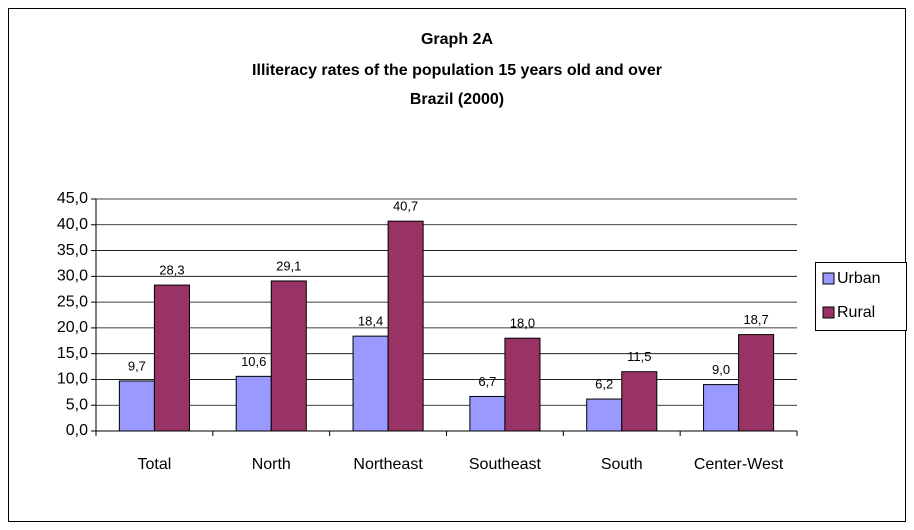 The height and width of the screenshot is (530, 914). I want to click on value-label: 29,1, so click(288, 265).